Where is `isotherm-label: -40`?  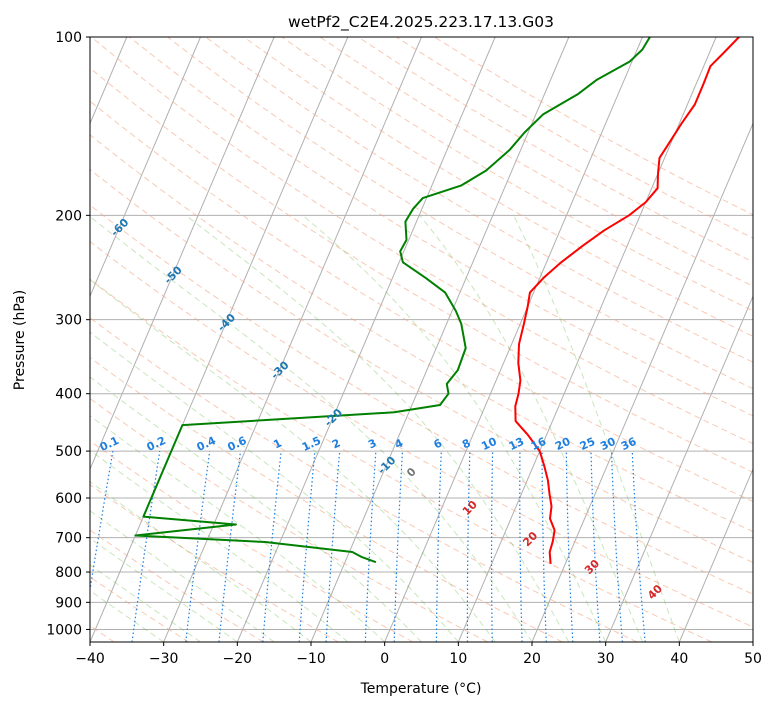
isotherm-label: -40 is located at coordinates (226, 322).